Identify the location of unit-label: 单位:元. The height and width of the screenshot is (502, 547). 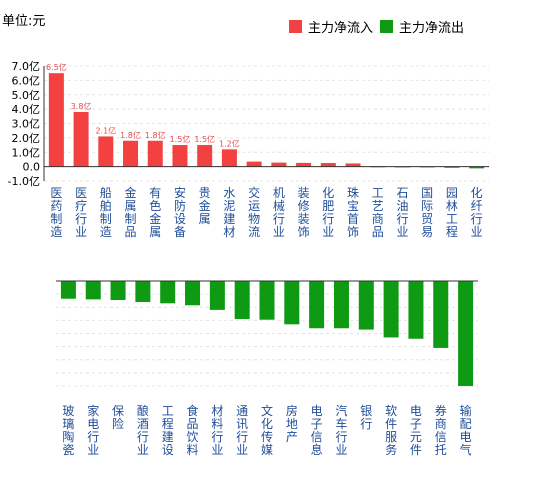
(24, 21).